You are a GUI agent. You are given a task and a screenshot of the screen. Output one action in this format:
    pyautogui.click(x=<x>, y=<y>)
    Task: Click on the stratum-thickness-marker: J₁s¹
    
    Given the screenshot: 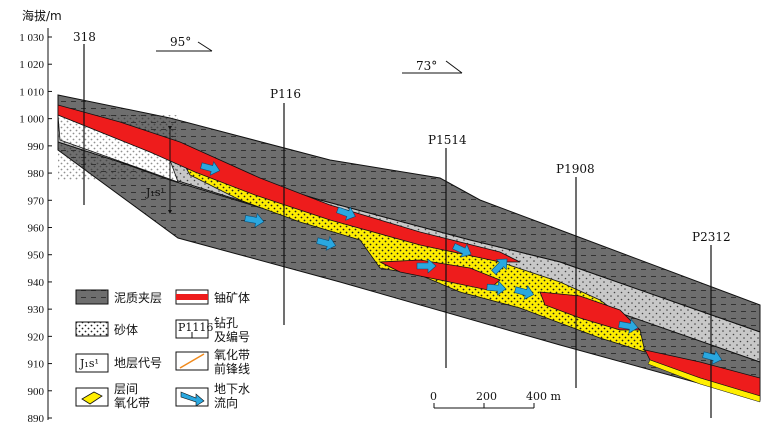 What is the action you would take?
    pyautogui.click(x=158, y=170)
    